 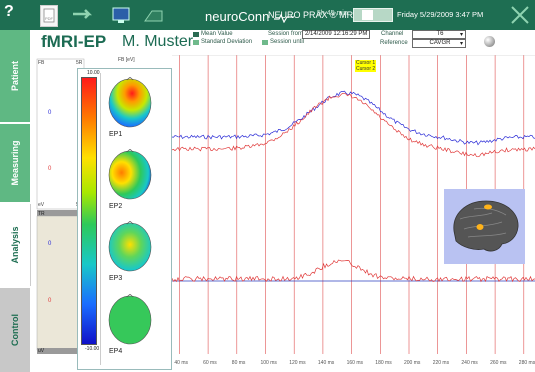 What do you see at coordinates (489, 41) in the screenshot?
I see `status-indicator` at bounding box center [489, 41].